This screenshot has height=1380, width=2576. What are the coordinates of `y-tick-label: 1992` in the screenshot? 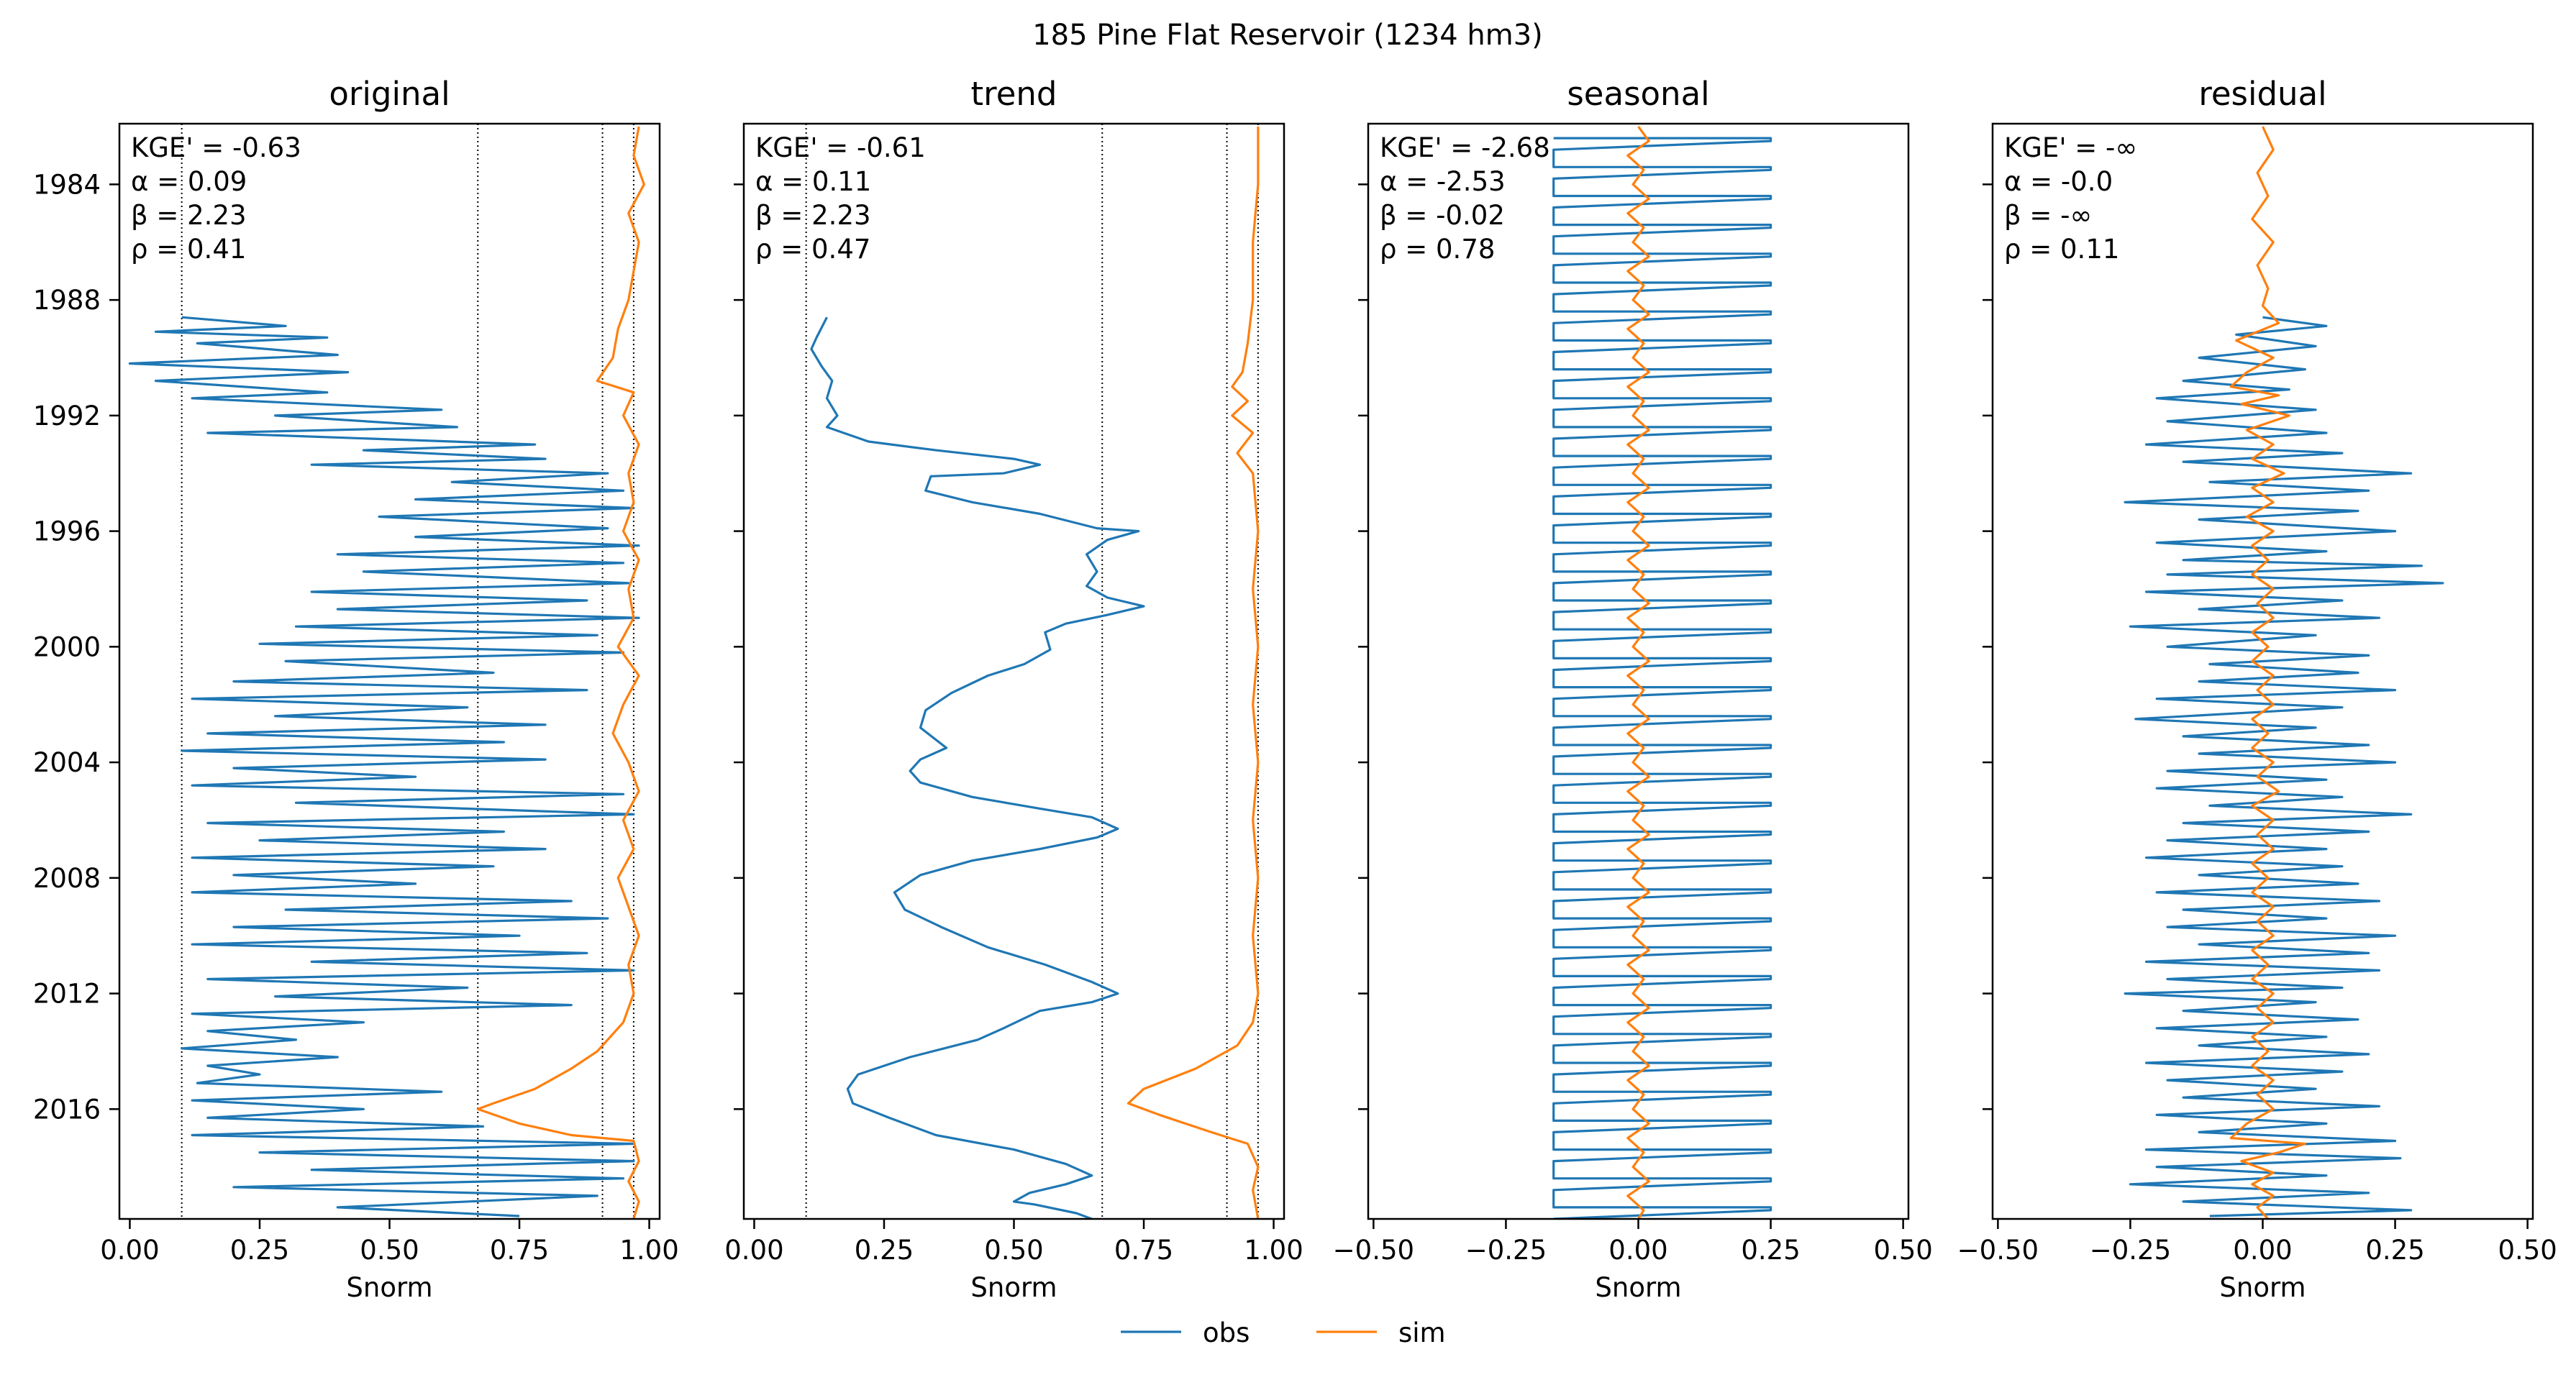 It's located at (67, 416).